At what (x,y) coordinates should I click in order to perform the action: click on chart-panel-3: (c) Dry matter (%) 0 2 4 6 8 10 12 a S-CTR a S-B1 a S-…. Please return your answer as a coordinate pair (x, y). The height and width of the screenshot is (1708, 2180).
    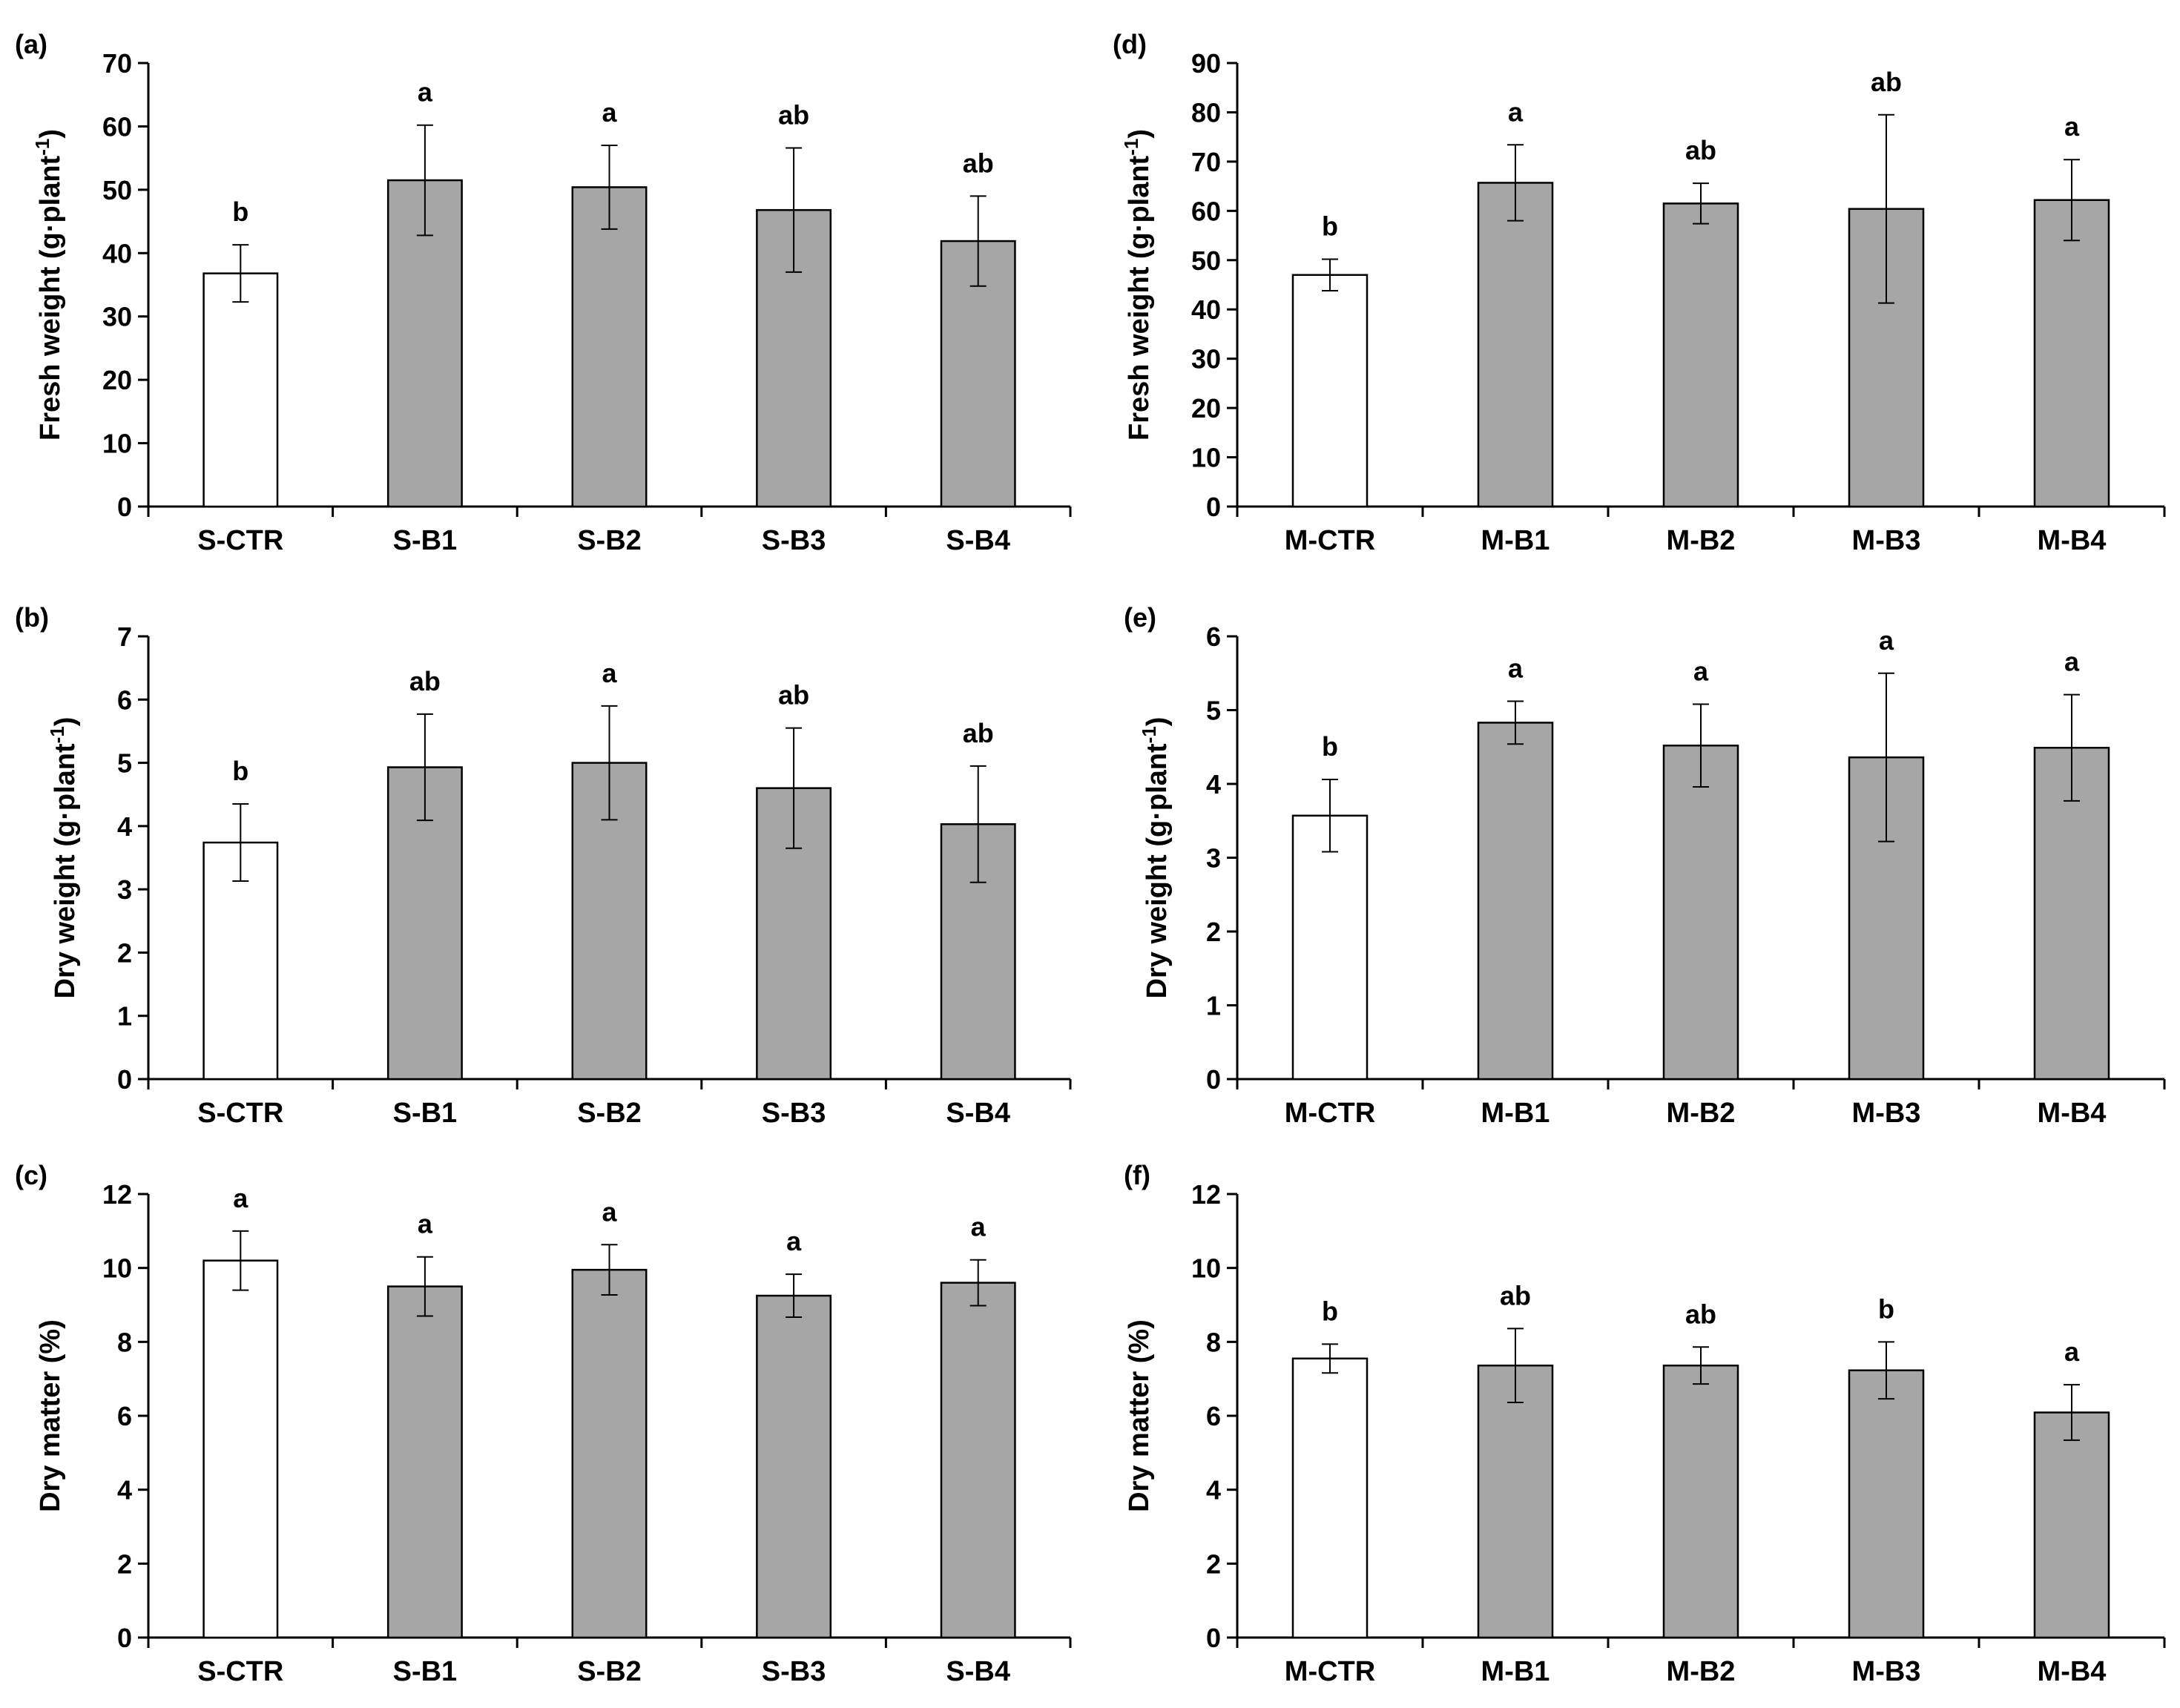
    Looking at the image, I should click on (543, 1424).